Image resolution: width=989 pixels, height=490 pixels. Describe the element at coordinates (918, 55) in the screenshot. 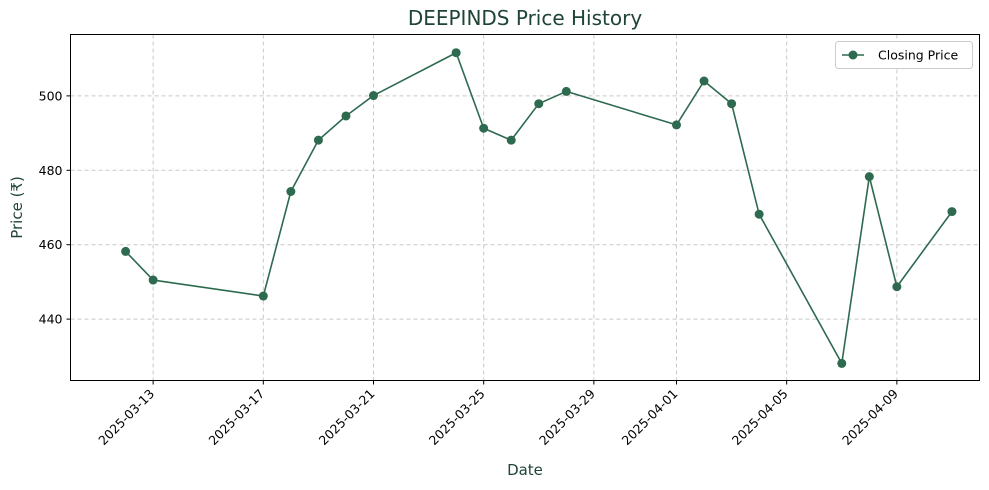

I see `legend-label: Closing Price` at that location.